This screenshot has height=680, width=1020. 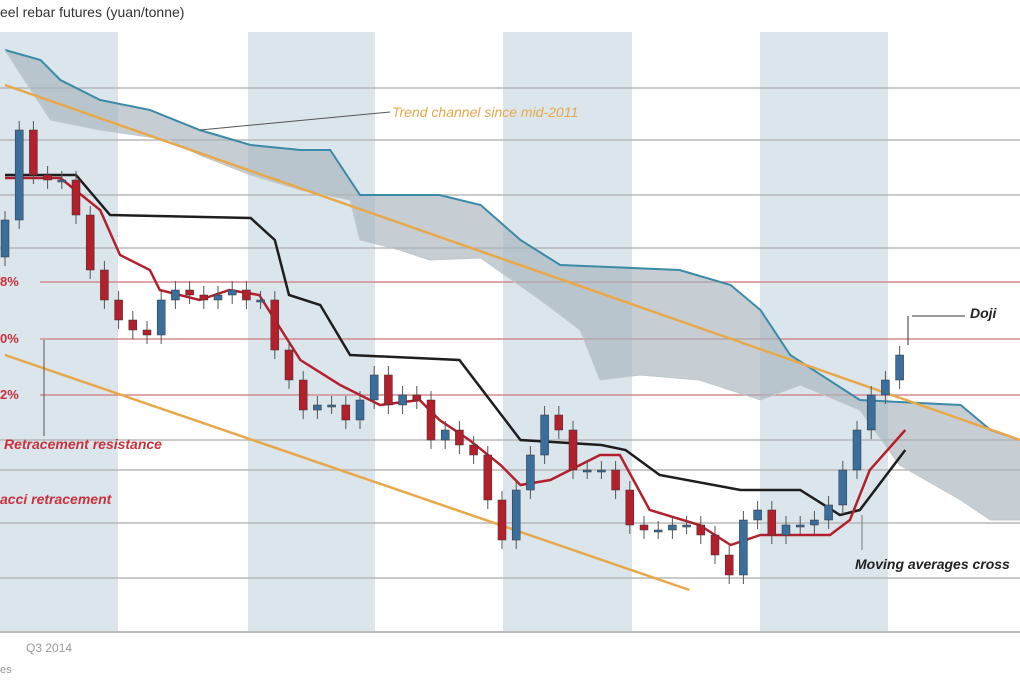 What do you see at coordinates (485, 112) in the screenshot?
I see `annotation-trend-channel: Trend channel since mid-2011` at bounding box center [485, 112].